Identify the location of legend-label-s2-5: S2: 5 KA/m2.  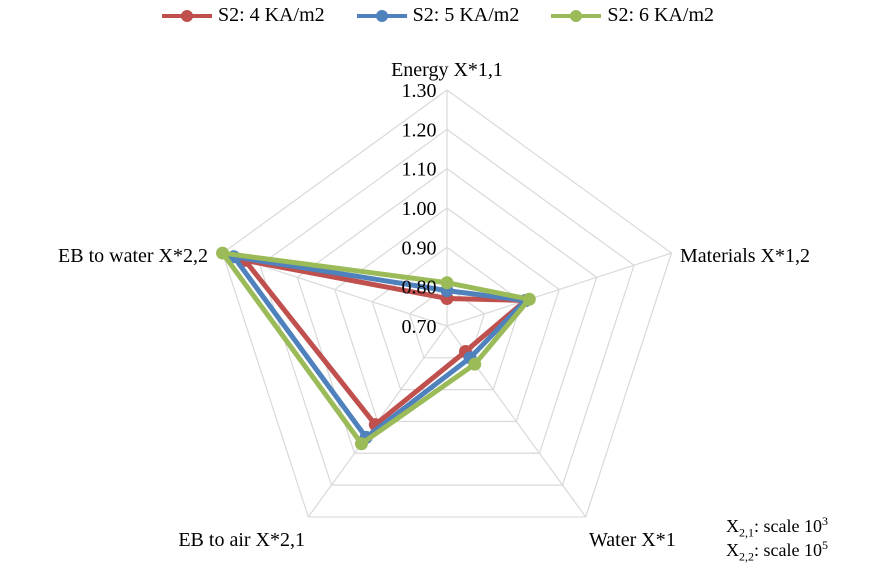
(466, 15).